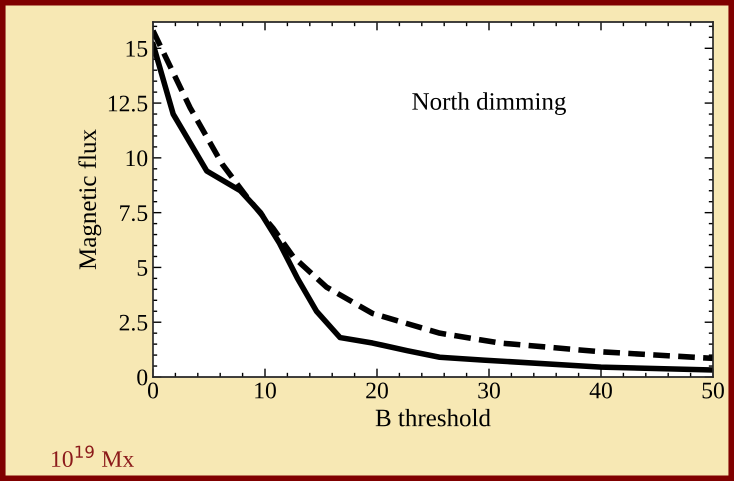 The image size is (734, 481). I want to click on text: 10$^{19}$ Mx, so click(93, 456).